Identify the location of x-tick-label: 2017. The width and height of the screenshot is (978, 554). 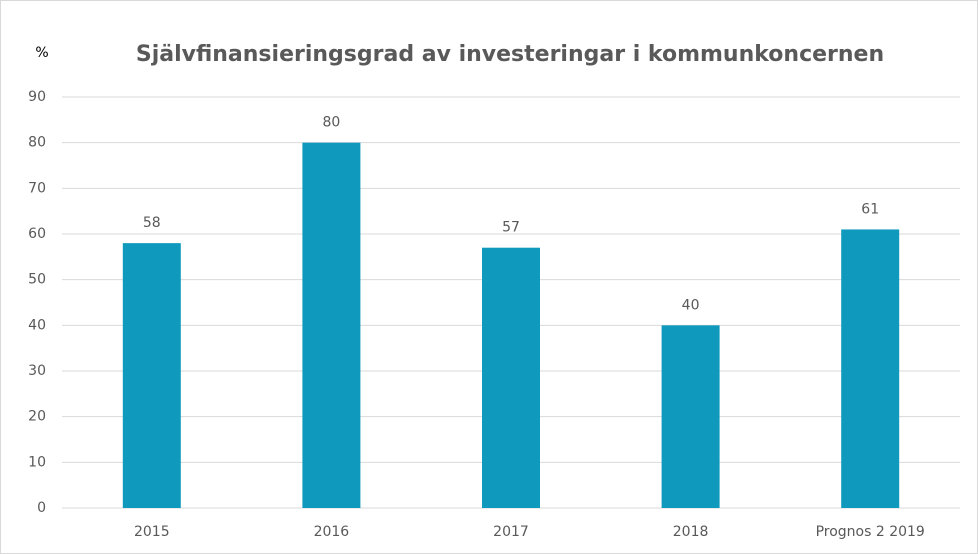
(511, 532).